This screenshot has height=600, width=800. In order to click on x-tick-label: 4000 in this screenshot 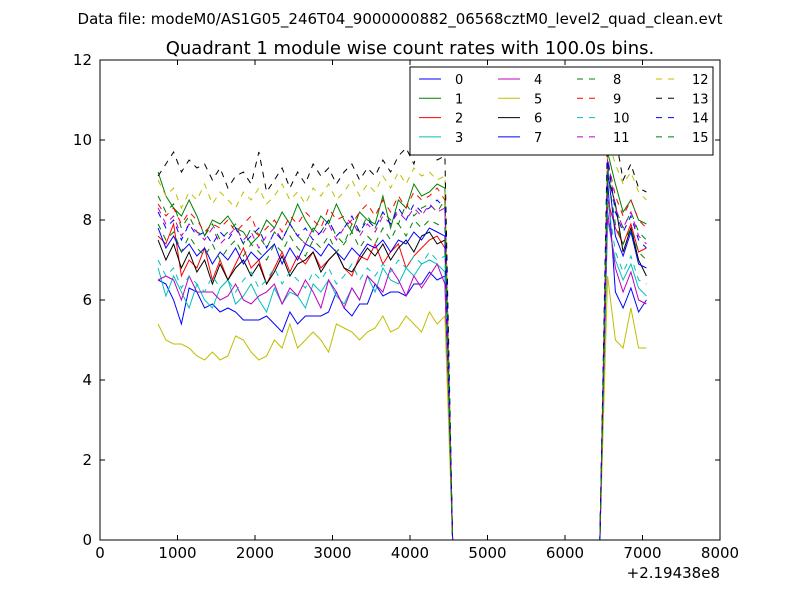, I will do `click(410, 553)`.